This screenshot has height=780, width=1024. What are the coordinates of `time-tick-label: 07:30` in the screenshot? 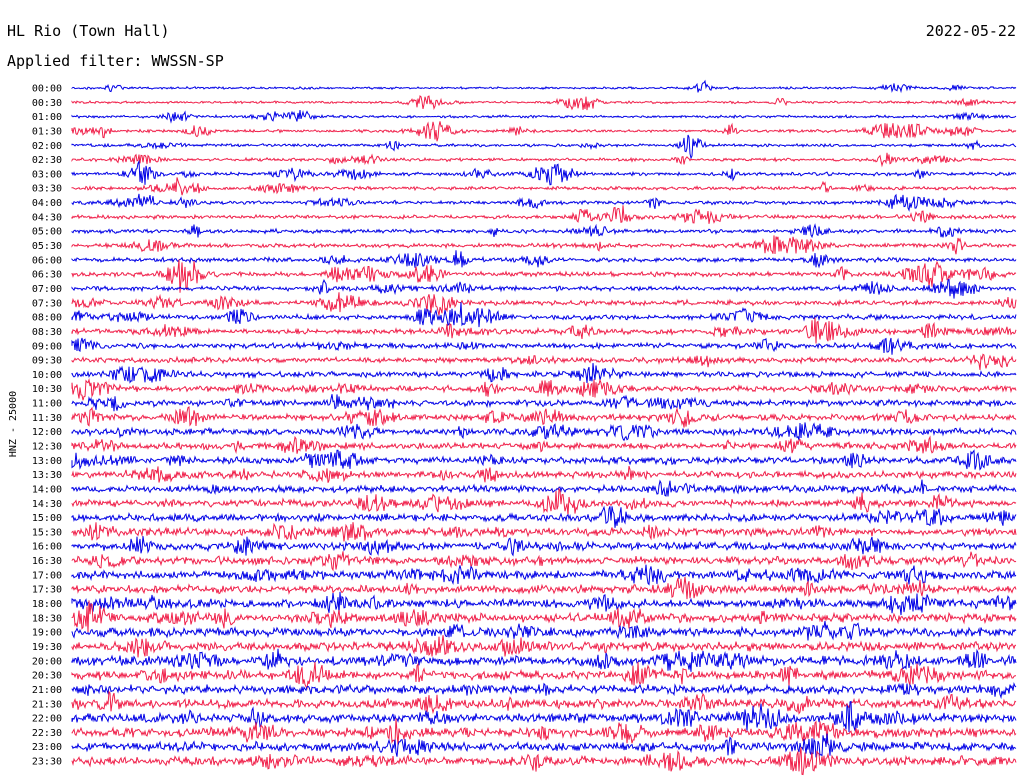 It's located at (47, 303).